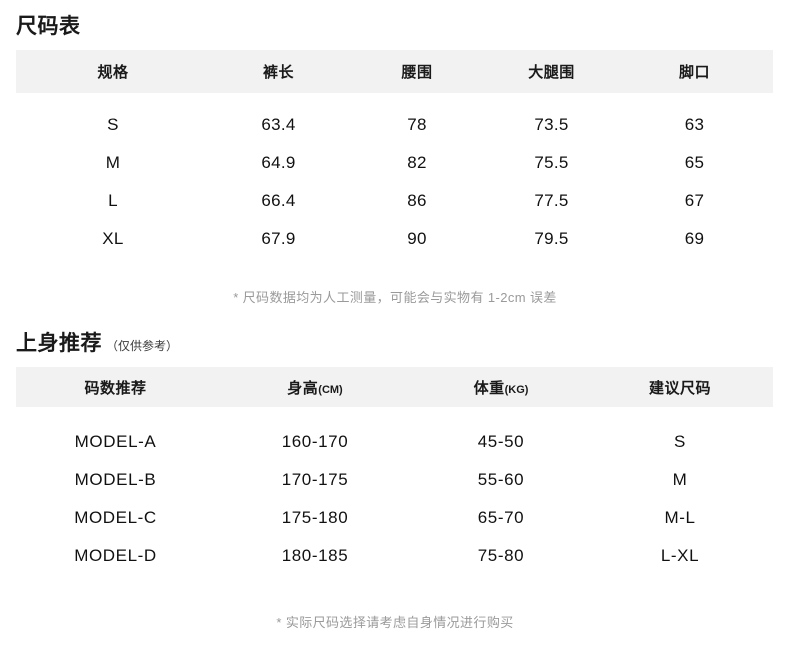 Image resolution: width=790 pixels, height=653 pixels. I want to click on table-row: MODEL-B 170-175 55-60 M, so click(394, 480).